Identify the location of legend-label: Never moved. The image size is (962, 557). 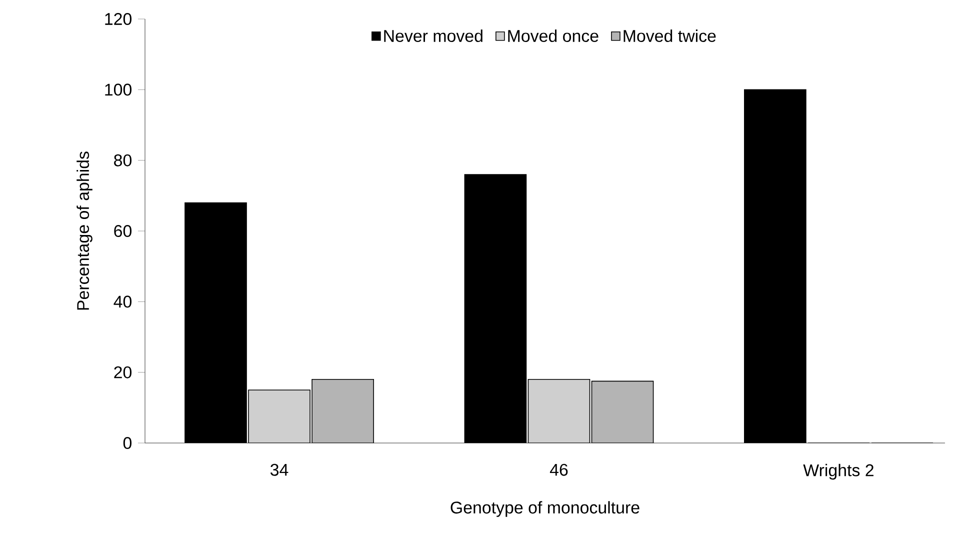
(433, 36).